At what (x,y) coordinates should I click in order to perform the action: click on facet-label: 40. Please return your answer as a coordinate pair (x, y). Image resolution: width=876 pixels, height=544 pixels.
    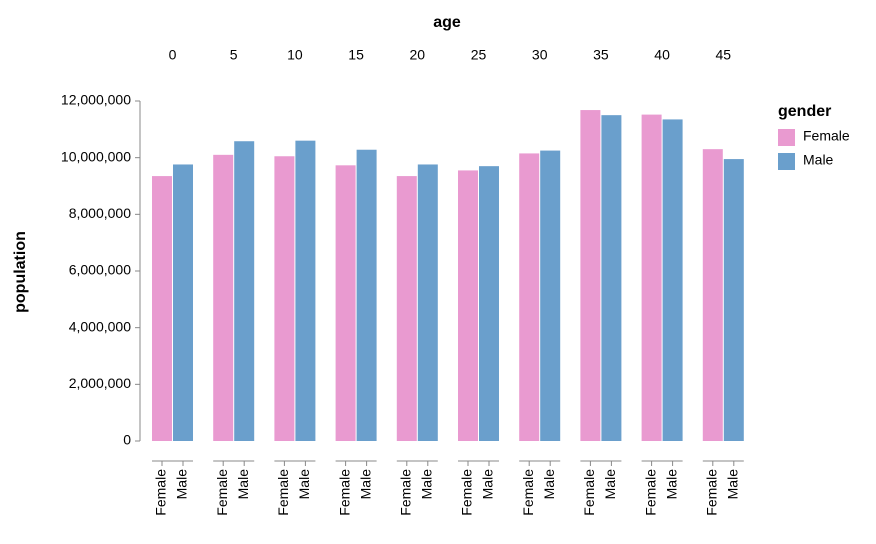
    Looking at the image, I should click on (662, 55).